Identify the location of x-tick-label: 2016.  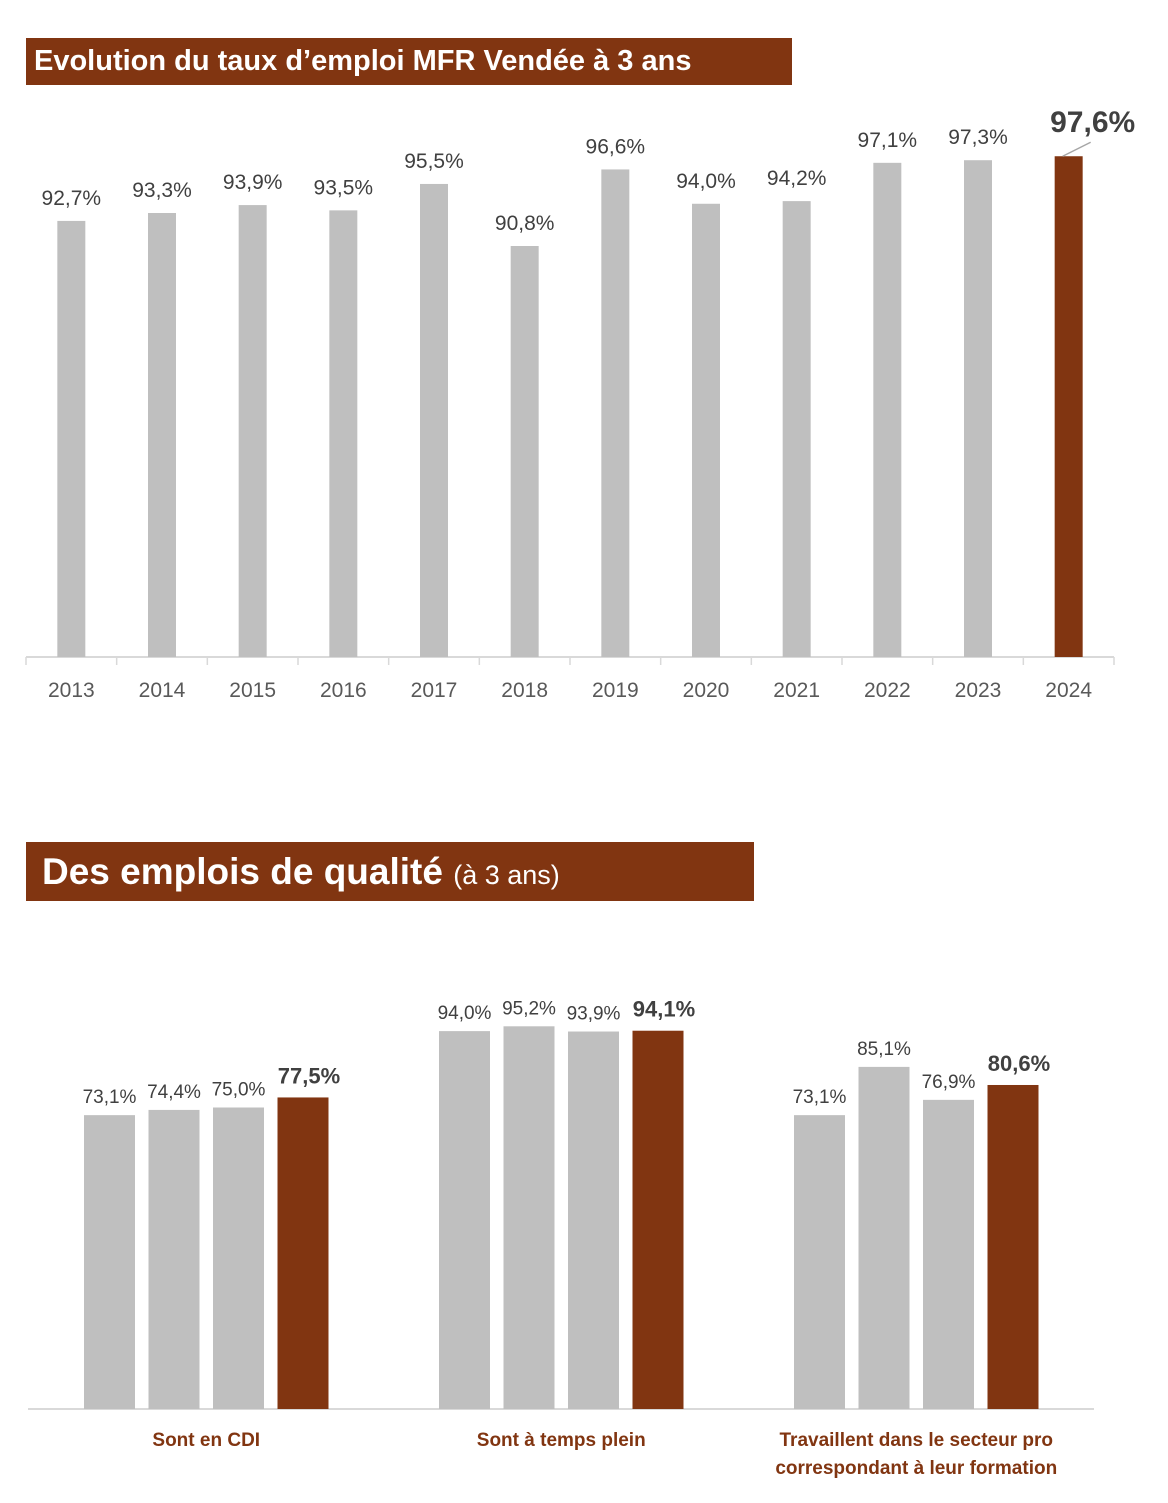
(343, 690).